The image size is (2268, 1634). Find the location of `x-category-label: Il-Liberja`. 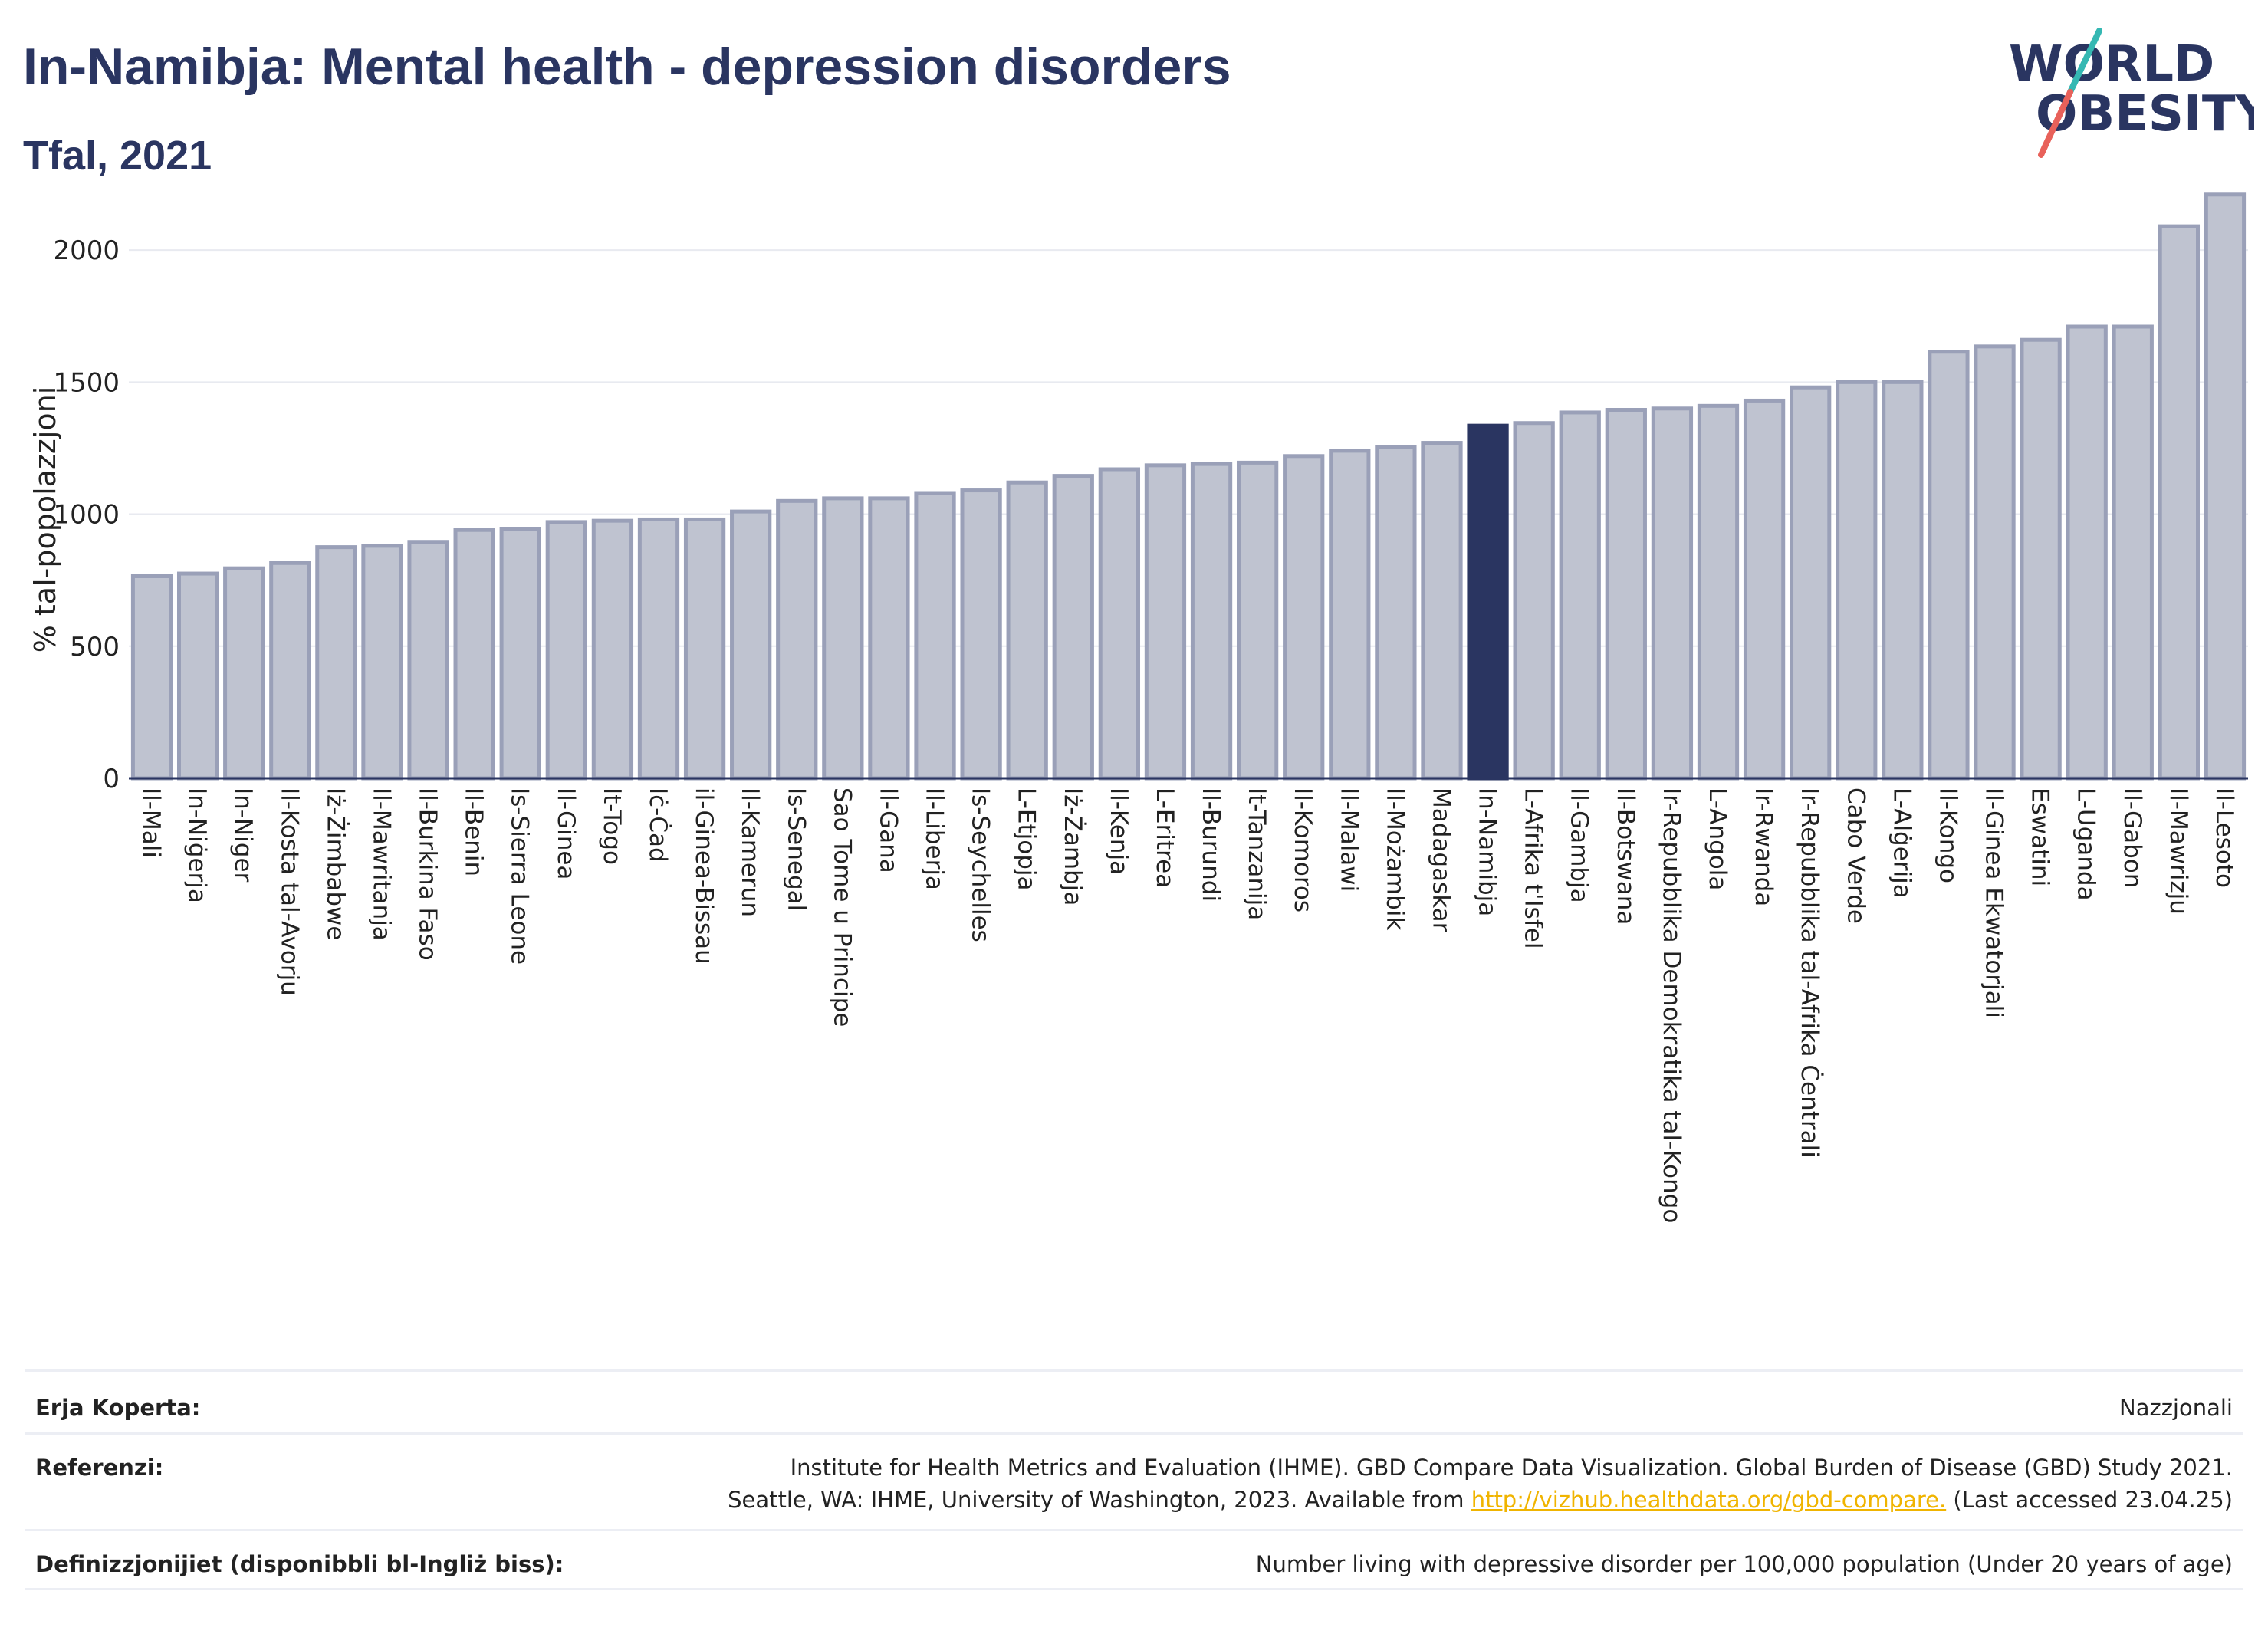

x-category-label: Il-Liberja is located at coordinates (934, 839).